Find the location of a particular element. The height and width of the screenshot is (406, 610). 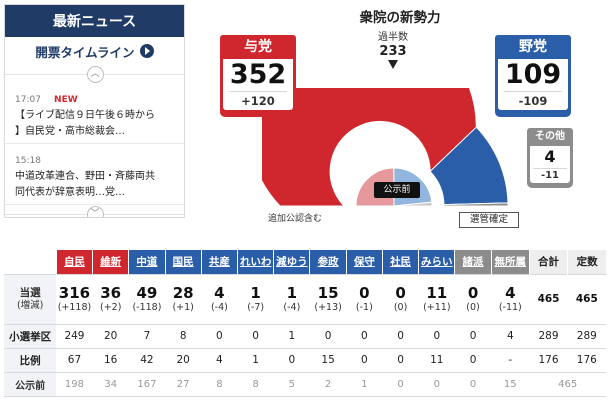

majority-value: 233 is located at coordinates (393, 51).